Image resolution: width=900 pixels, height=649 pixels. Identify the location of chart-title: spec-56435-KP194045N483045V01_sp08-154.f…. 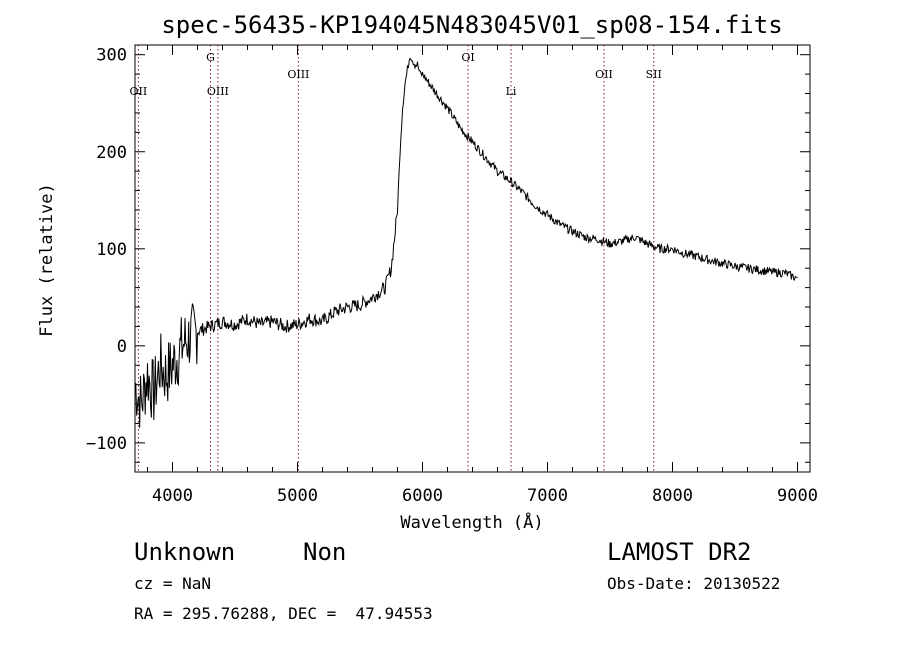
(471, 25).